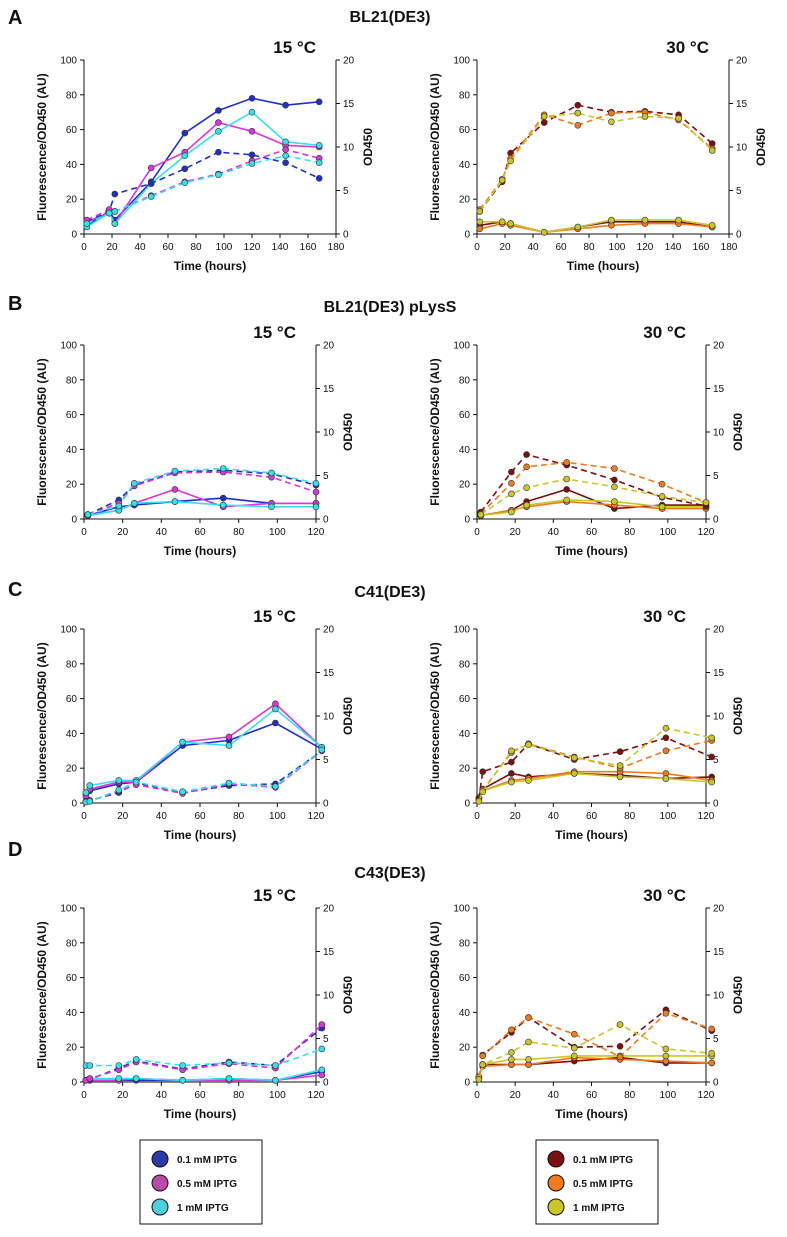 This screenshot has width=787, height=1237. Describe the element at coordinates (719, 952) in the screenshot. I see `y2-tick-label: 15` at that location.